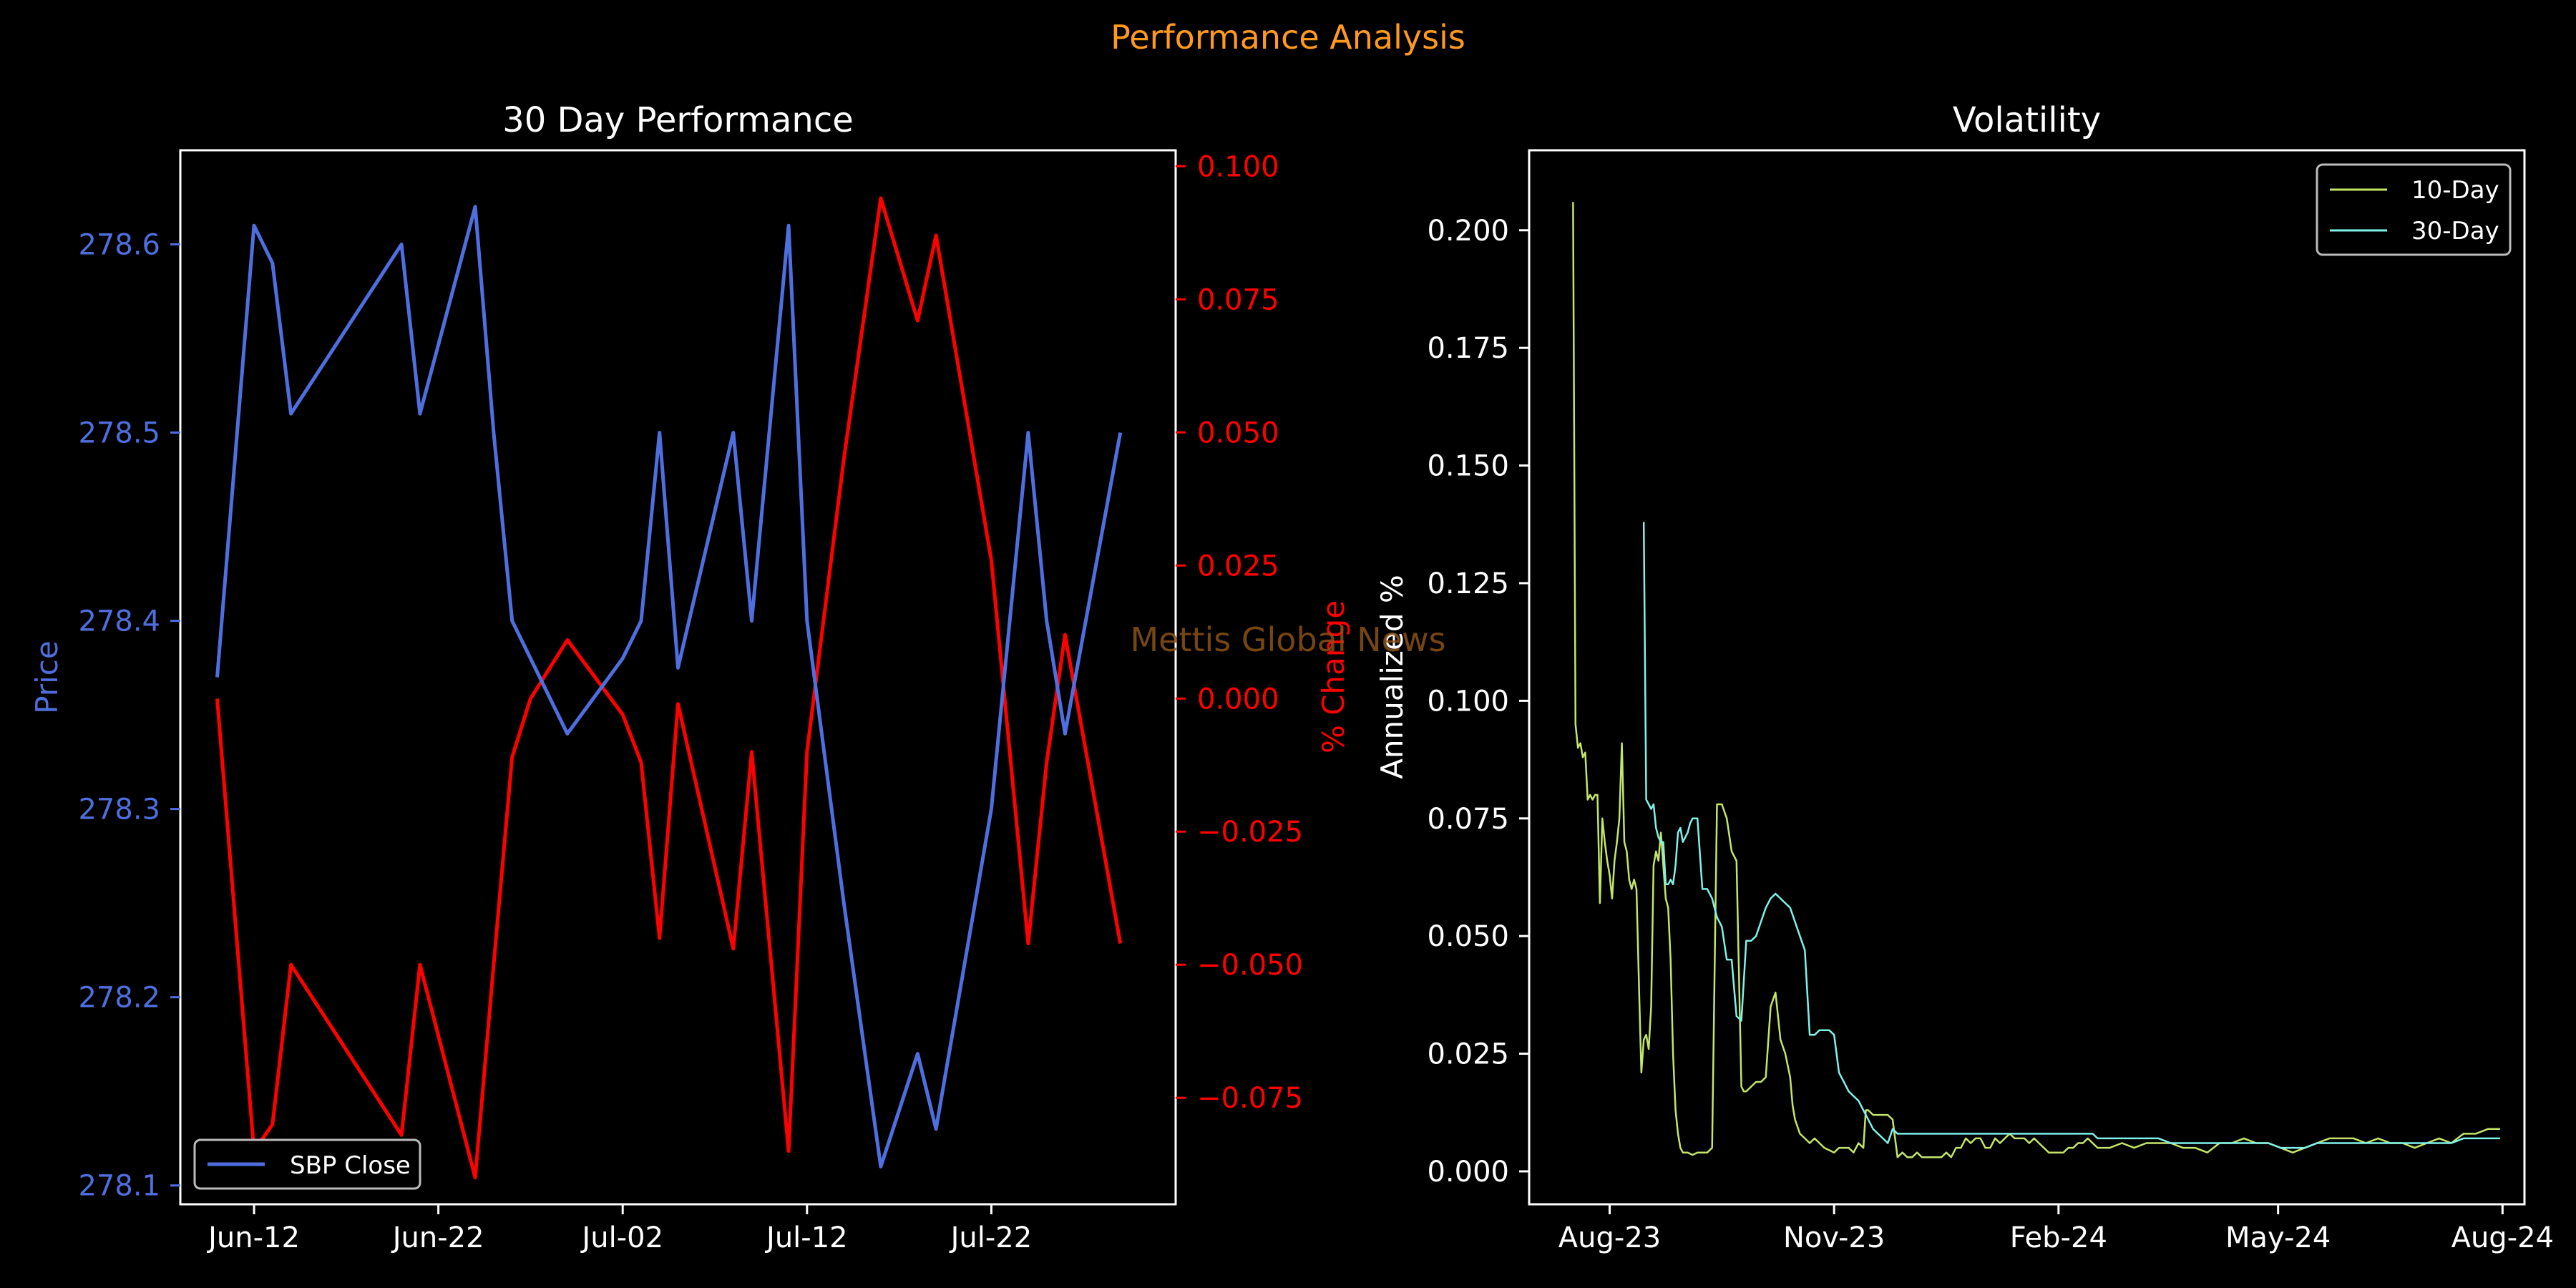 The image size is (2576, 1288). I want to click on vol-30day-legend-label: 30-Day, so click(2455, 231).